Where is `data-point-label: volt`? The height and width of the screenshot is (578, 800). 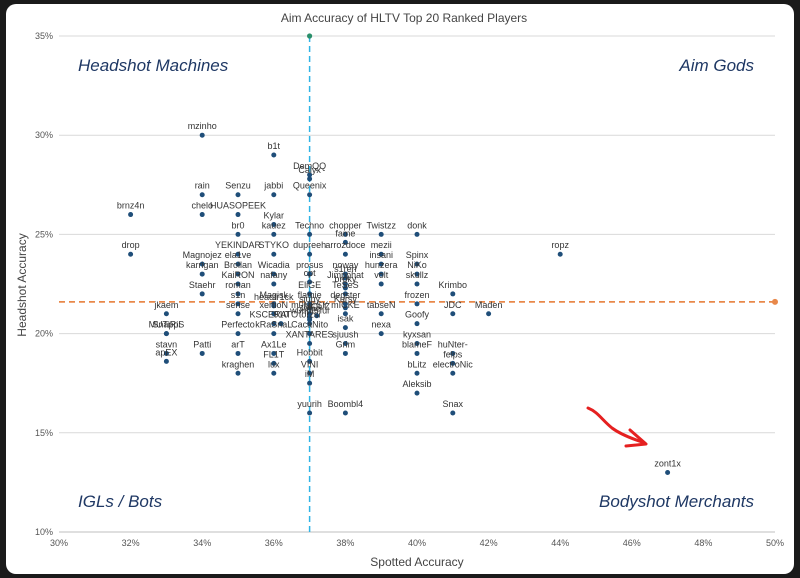
data-point-label: volt is located at coordinates (381, 275).